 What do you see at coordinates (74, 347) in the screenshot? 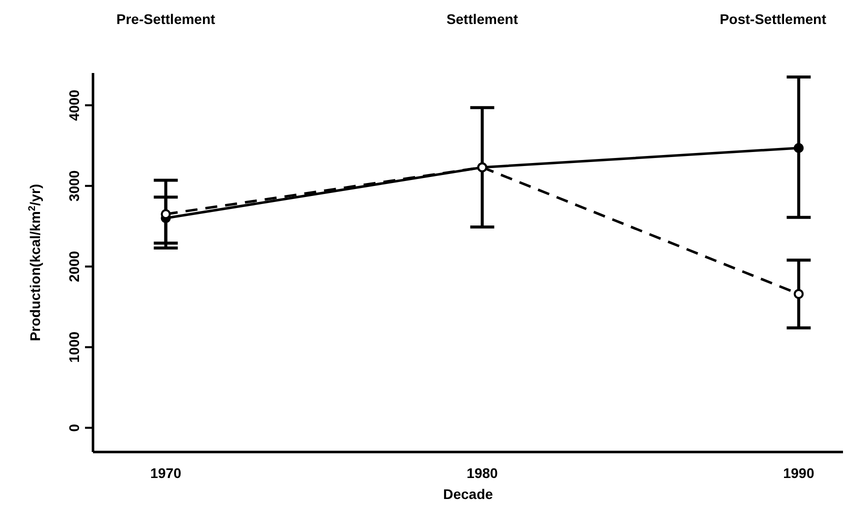
I see `y-tick-label: 1000` at bounding box center [74, 347].